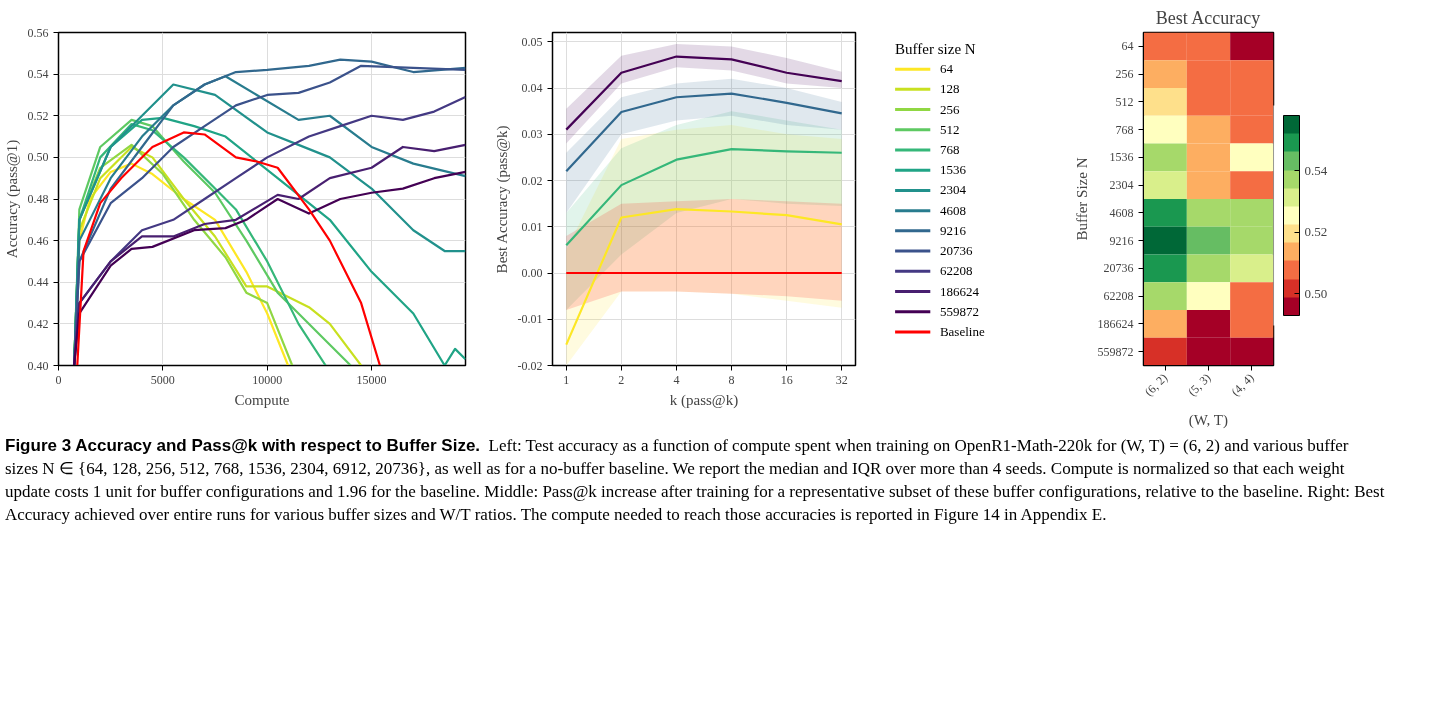  Describe the element at coordinates (1316, 293) in the screenshot. I see `color-bar-label: 0.50` at that location.